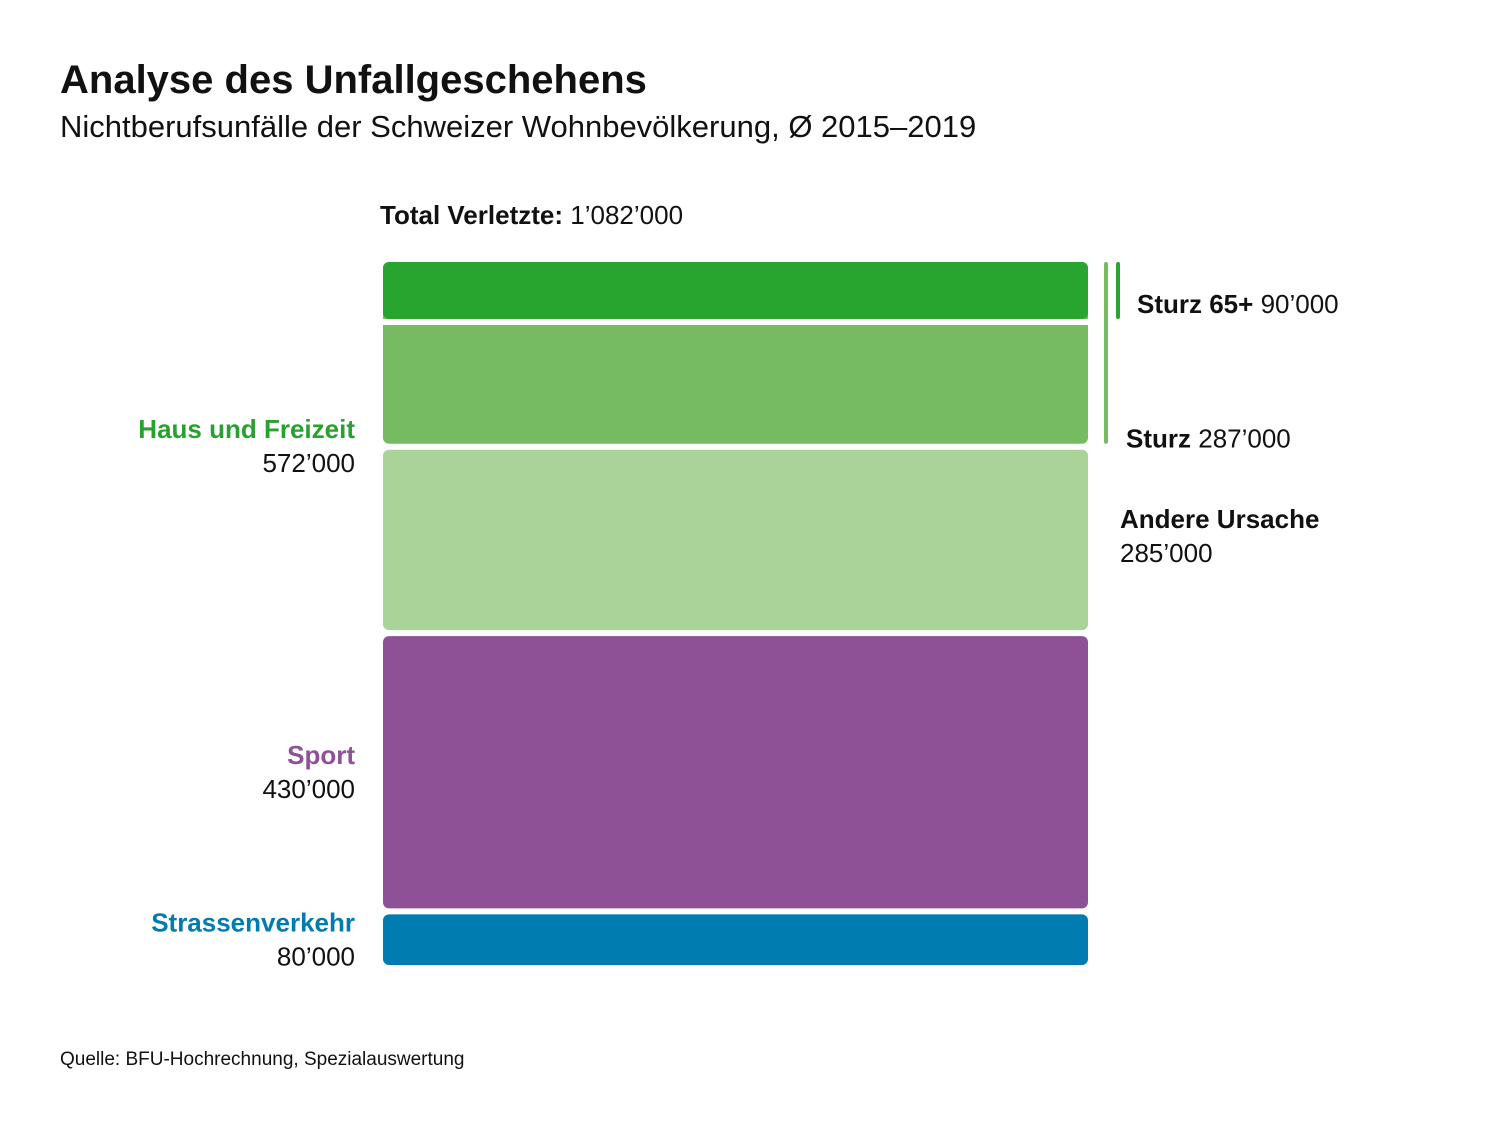  What do you see at coordinates (353, 80) in the screenshot?
I see `chart-title: Analyse des Unfallgeschehens` at bounding box center [353, 80].